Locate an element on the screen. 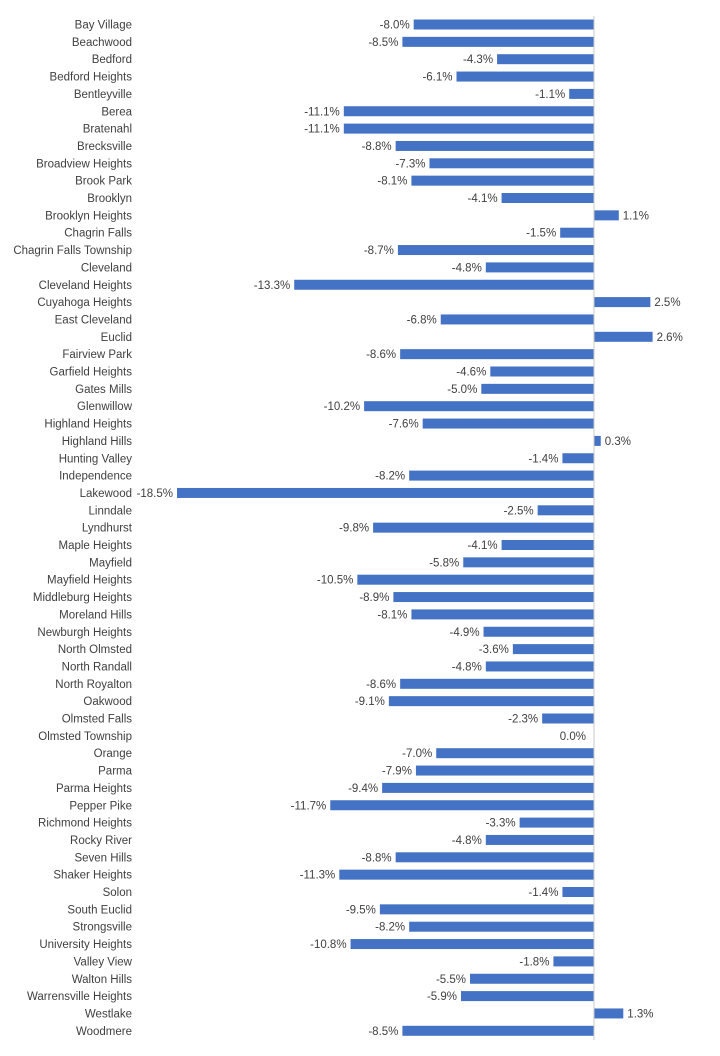  category-label-brook-park: Brook Park is located at coordinates (103, 182).